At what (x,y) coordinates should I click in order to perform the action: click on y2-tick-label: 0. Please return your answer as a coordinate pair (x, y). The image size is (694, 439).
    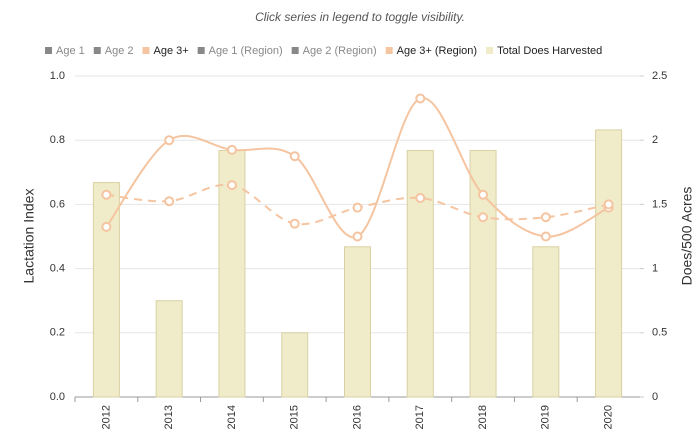
    Looking at the image, I should click on (655, 397).